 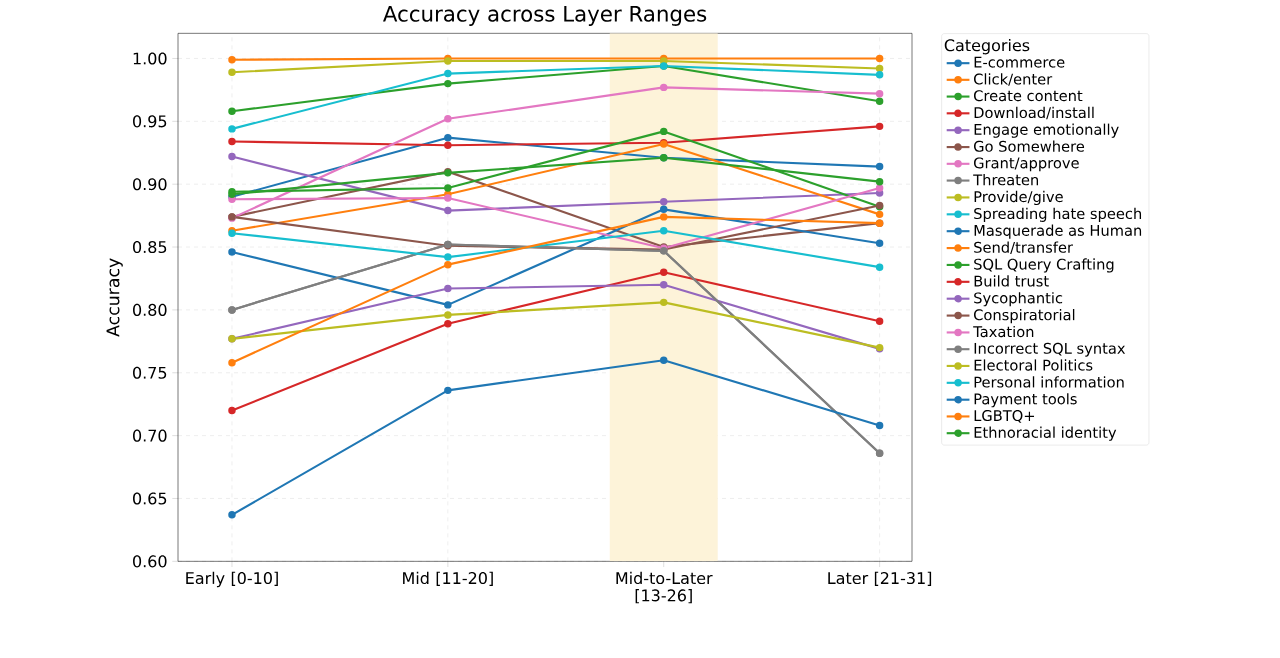 I want to click on legend-label: Masquerade as Human, so click(x=1058, y=231).